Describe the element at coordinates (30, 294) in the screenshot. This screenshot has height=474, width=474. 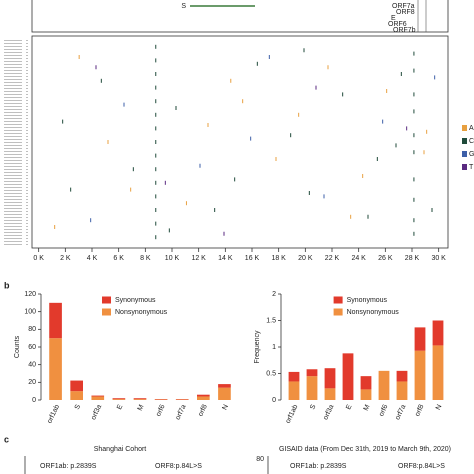
I see `y-tick-label: 120` at that location.